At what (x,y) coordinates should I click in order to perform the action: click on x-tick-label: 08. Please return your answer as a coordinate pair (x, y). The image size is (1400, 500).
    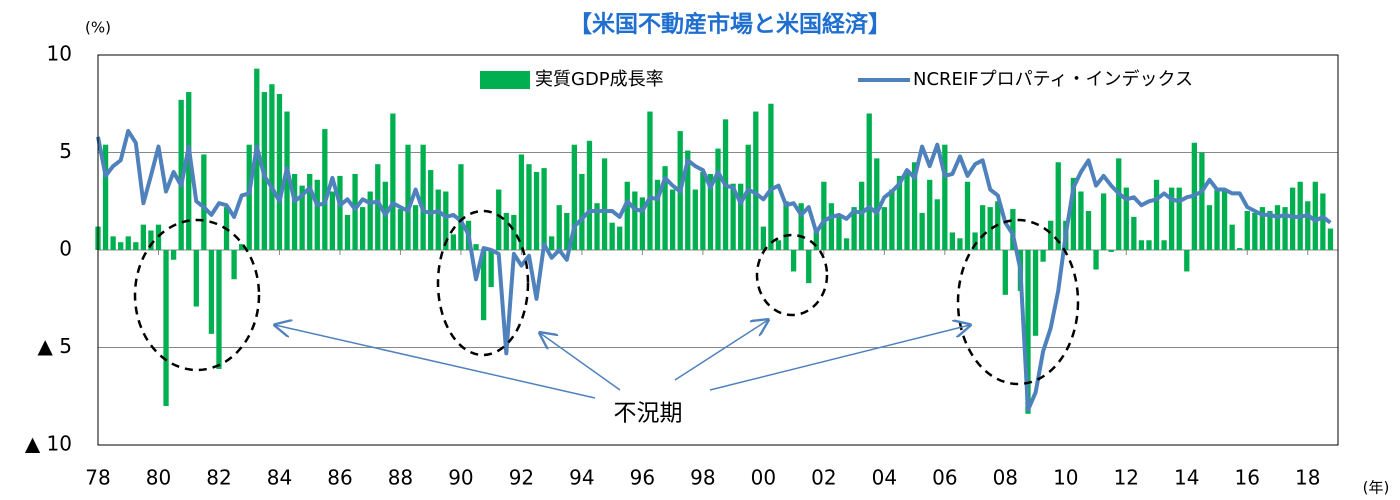
    Looking at the image, I should click on (1005, 478).